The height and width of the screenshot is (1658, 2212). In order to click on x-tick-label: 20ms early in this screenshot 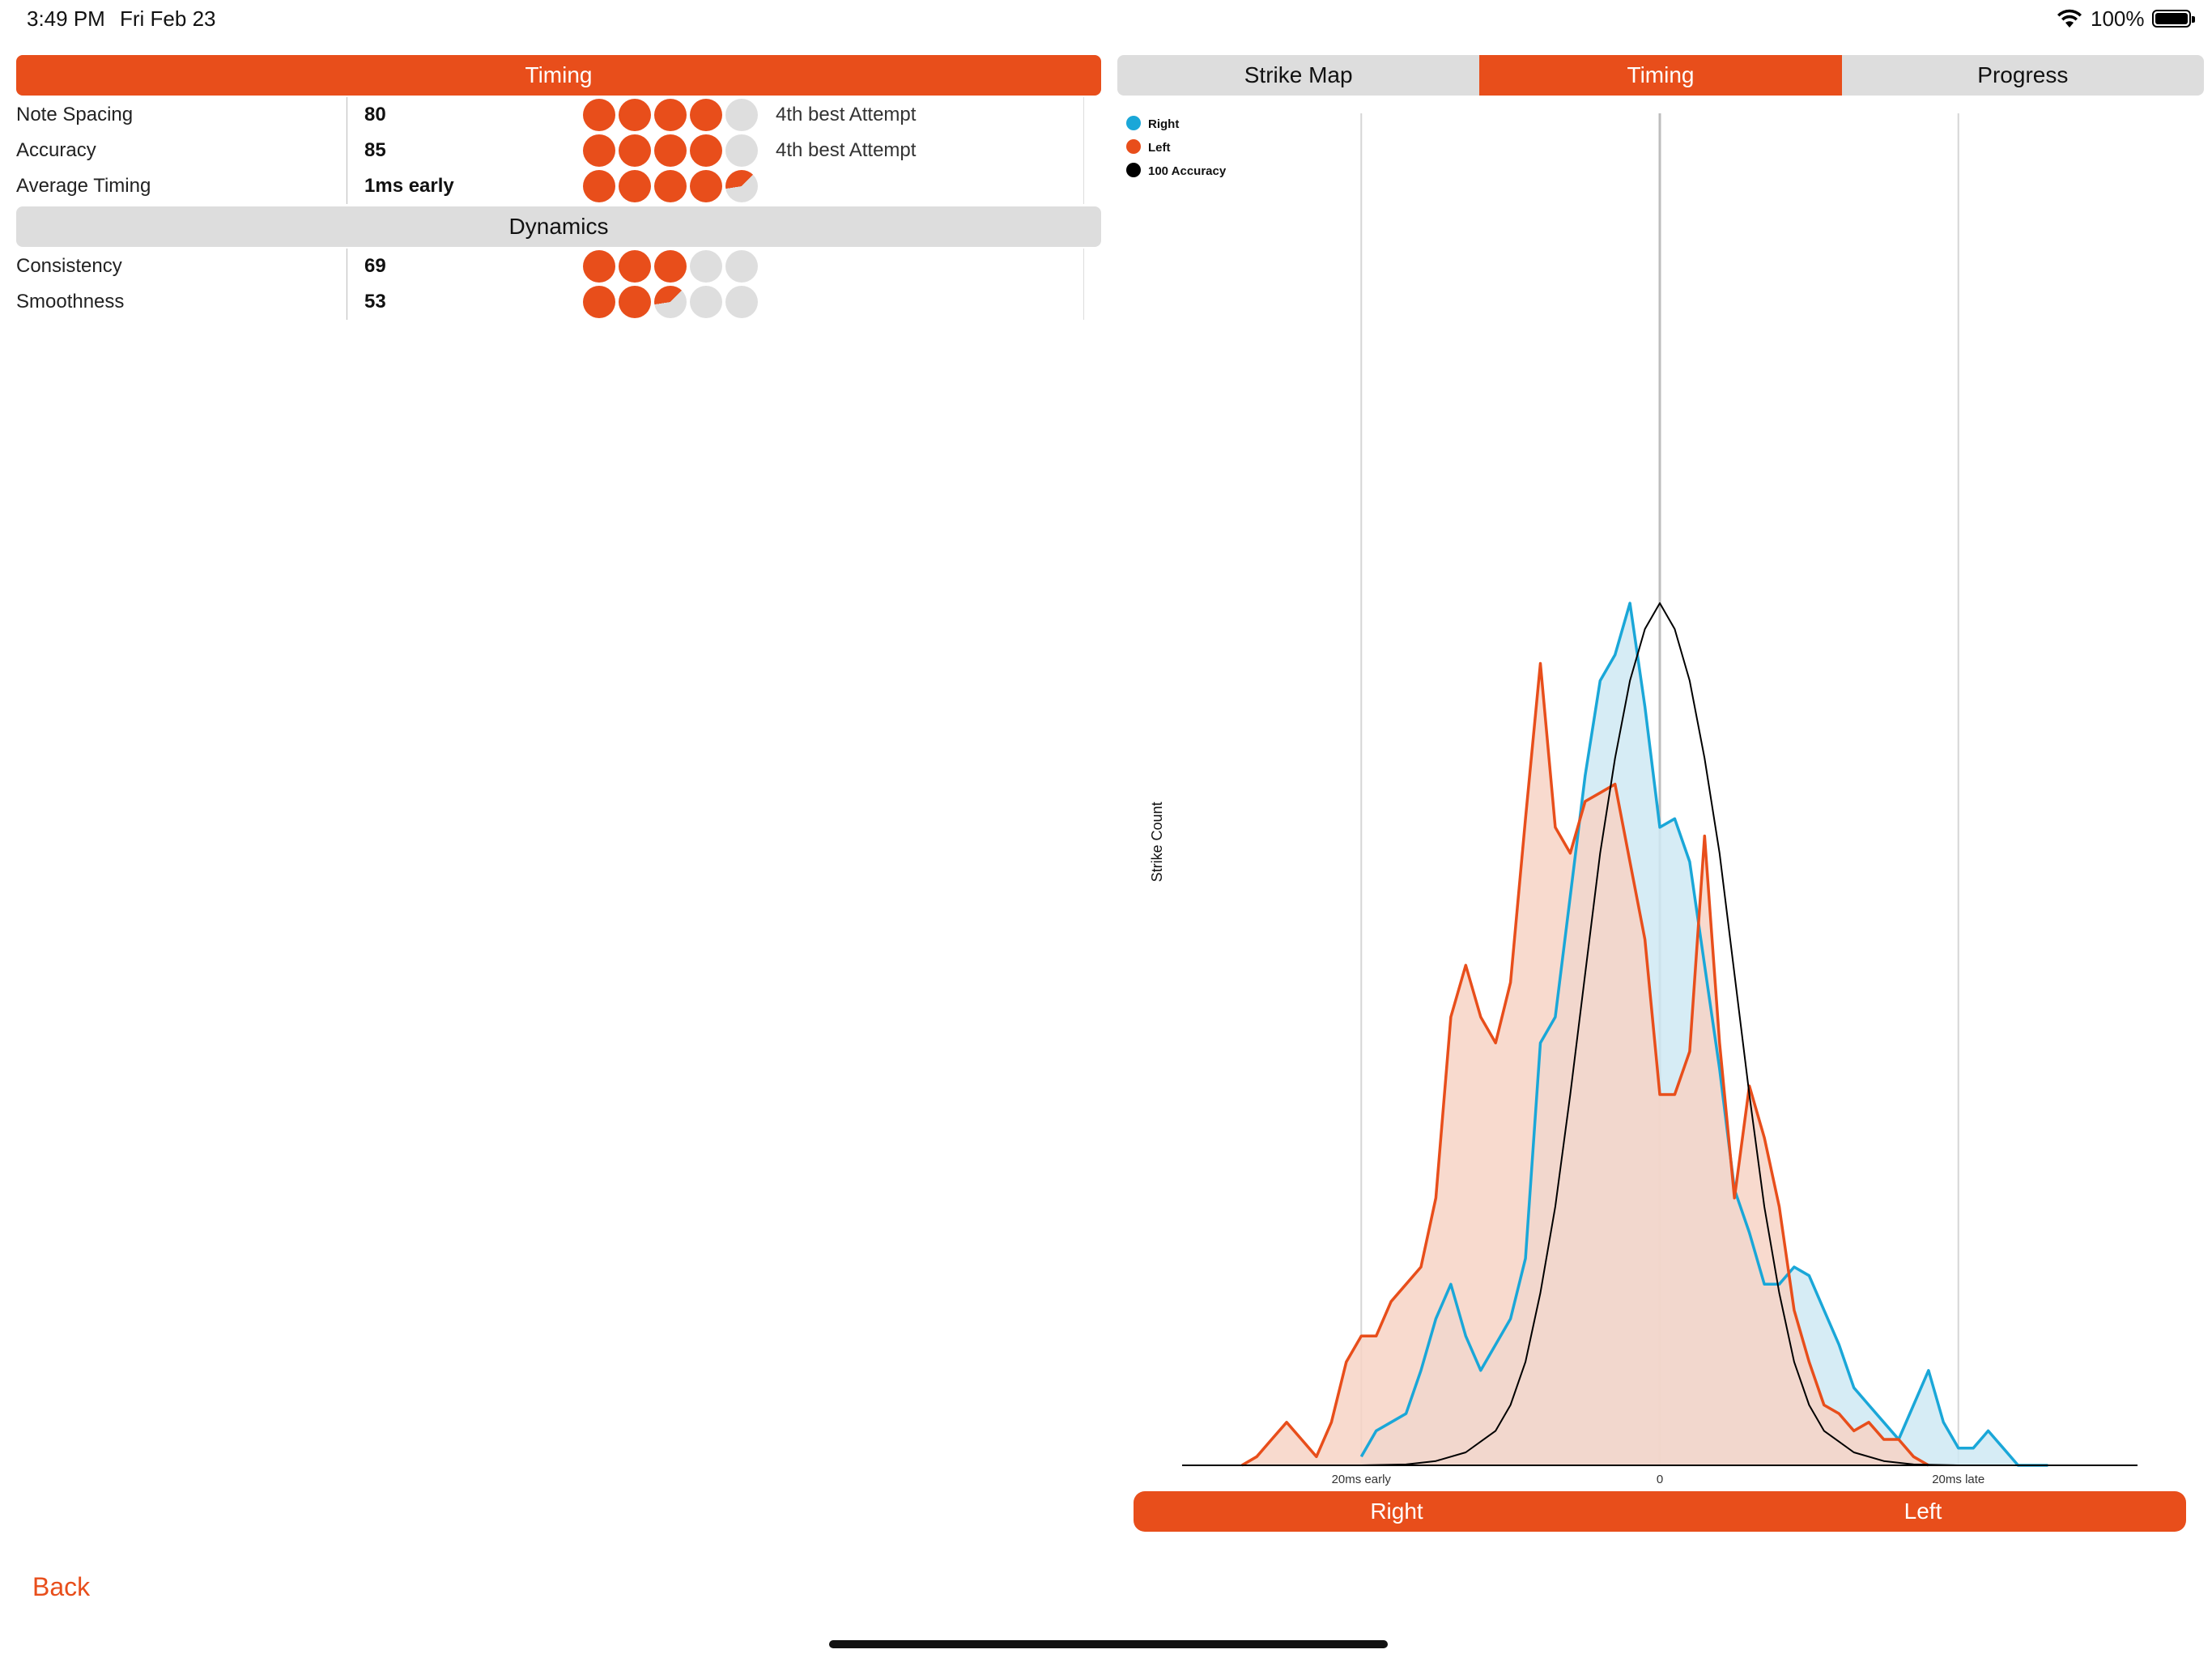, I will do `click(1362, 1479)`.